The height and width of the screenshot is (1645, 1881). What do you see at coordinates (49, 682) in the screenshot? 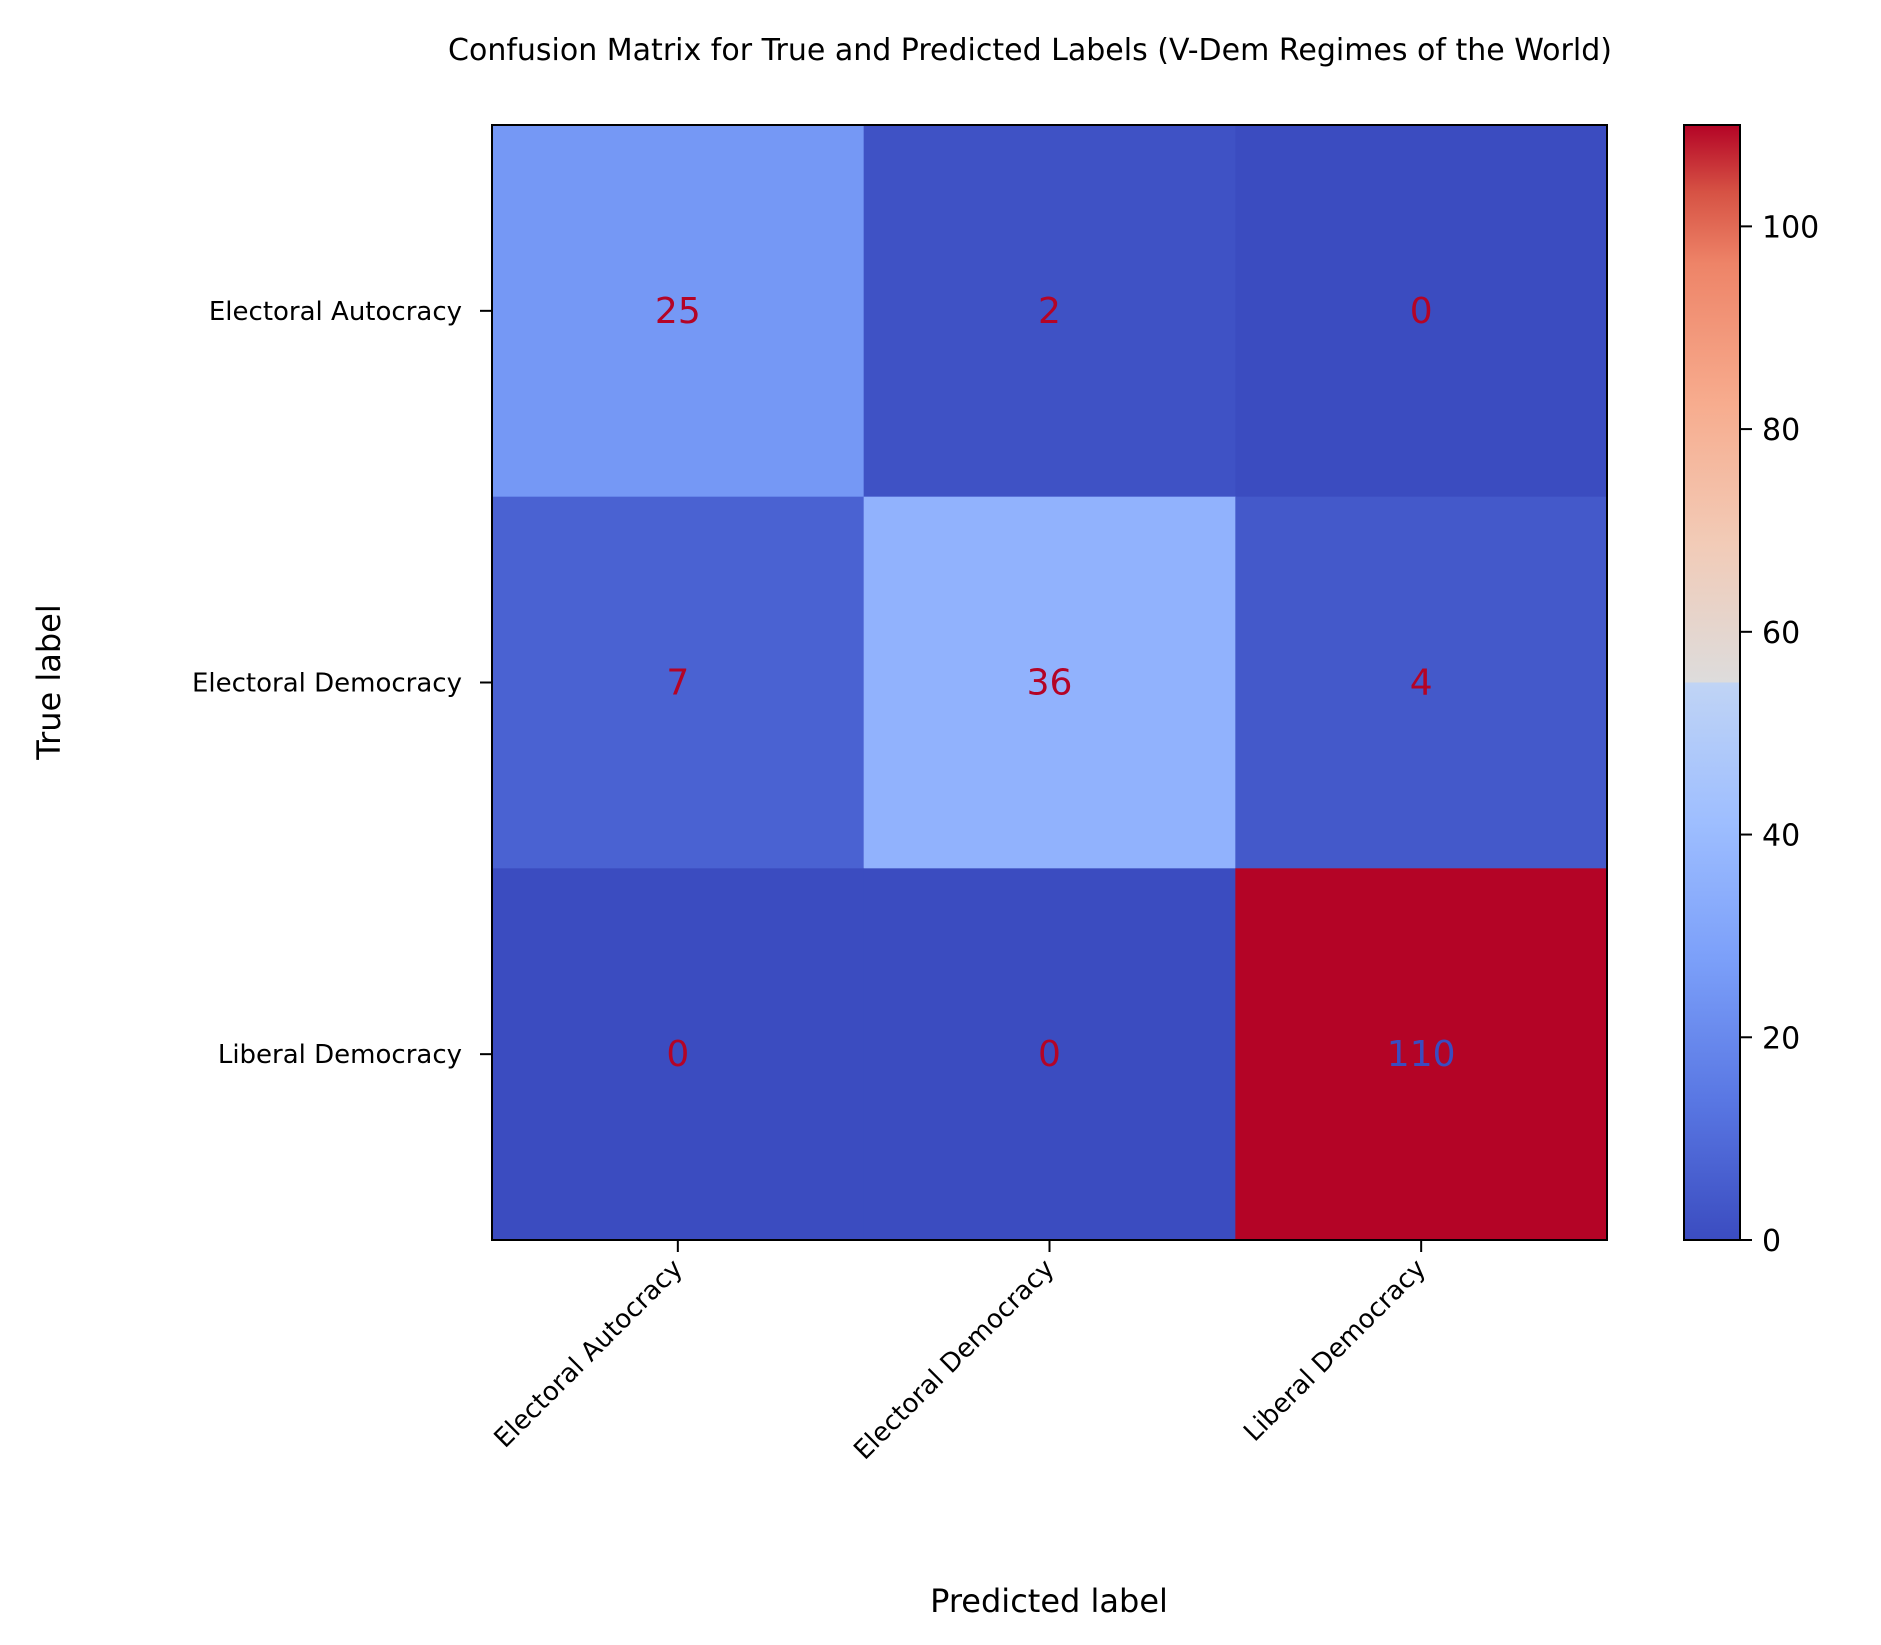
I see `y-axis-title: True label` at bounding box center [49, 682].